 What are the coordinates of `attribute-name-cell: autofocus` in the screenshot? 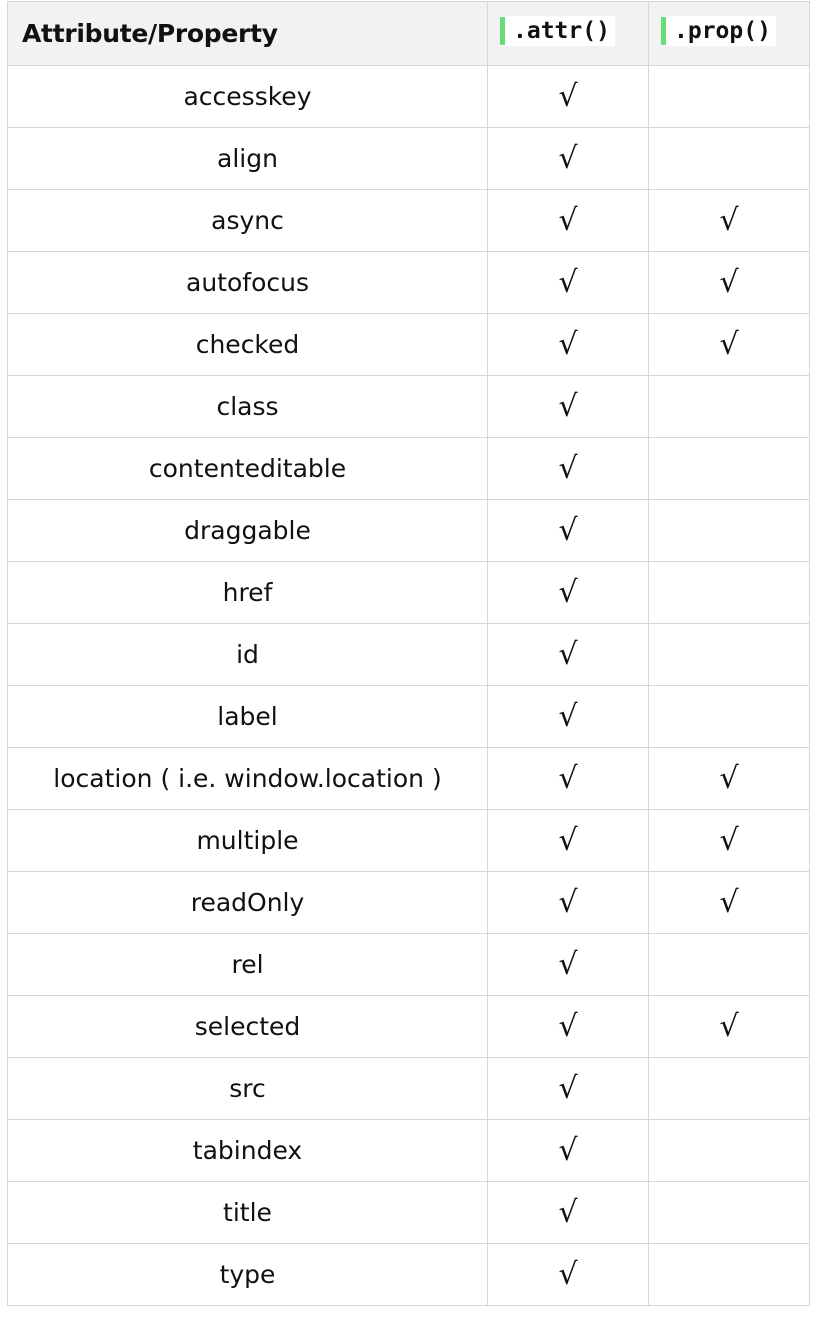 It's located at (247, 282).